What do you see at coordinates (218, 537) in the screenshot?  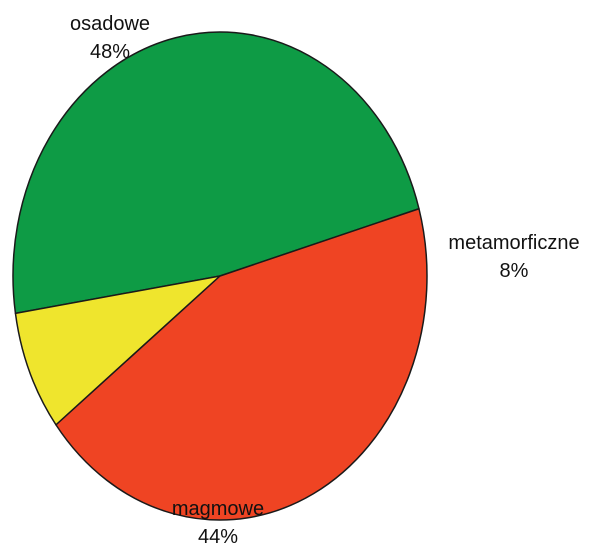 I see `slice-percent-magmowe: 44%` at bounding box center [218, 537].